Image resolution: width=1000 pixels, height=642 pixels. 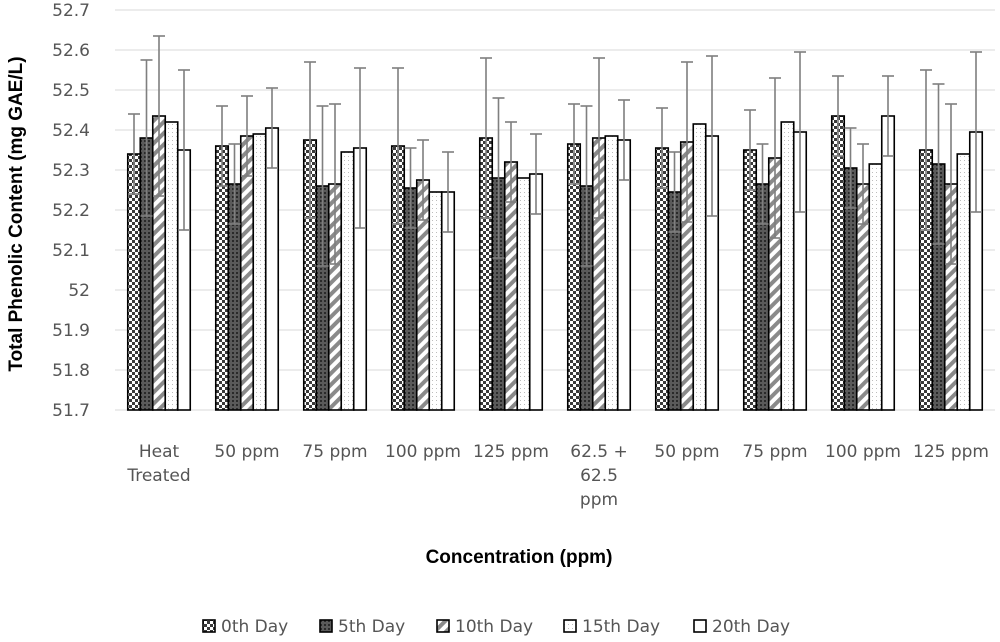 I want to click on y-tick-label: 52.4, so click(x=71, y=131).